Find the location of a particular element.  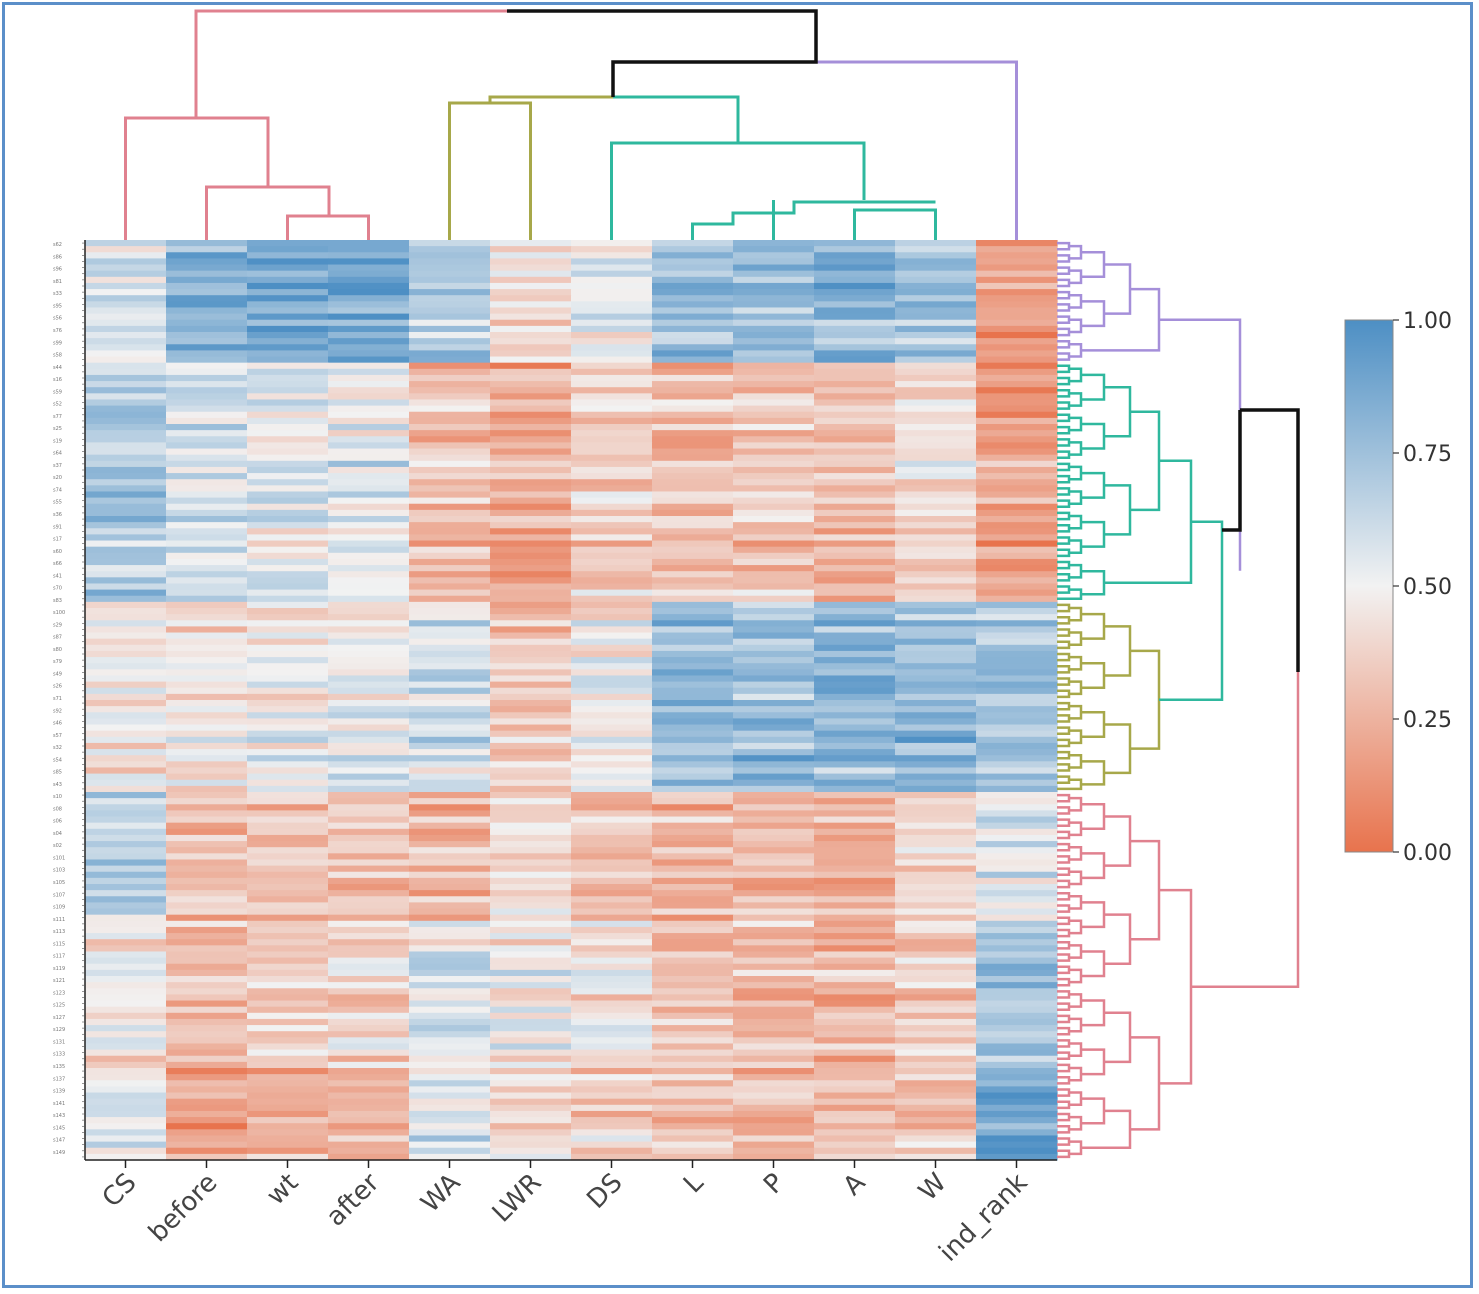

row-label: s100 is located at coordinates (59, 613).